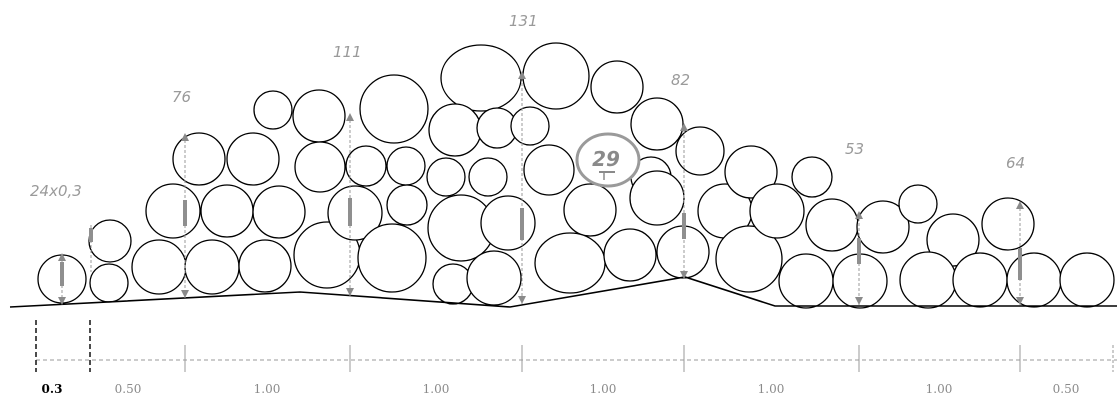 Image resolution: width=1117 pixels, height=399 pixels. What do you see at coordinates (1015, 163) in the screenshot?
I see `height-label: 64` at bounding box center [1015, 163].